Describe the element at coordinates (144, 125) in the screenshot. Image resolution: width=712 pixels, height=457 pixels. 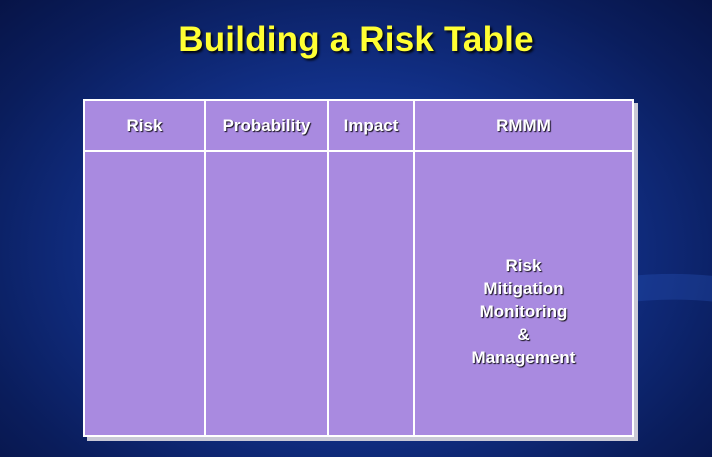
I see `header-risk: Risk` at that location.